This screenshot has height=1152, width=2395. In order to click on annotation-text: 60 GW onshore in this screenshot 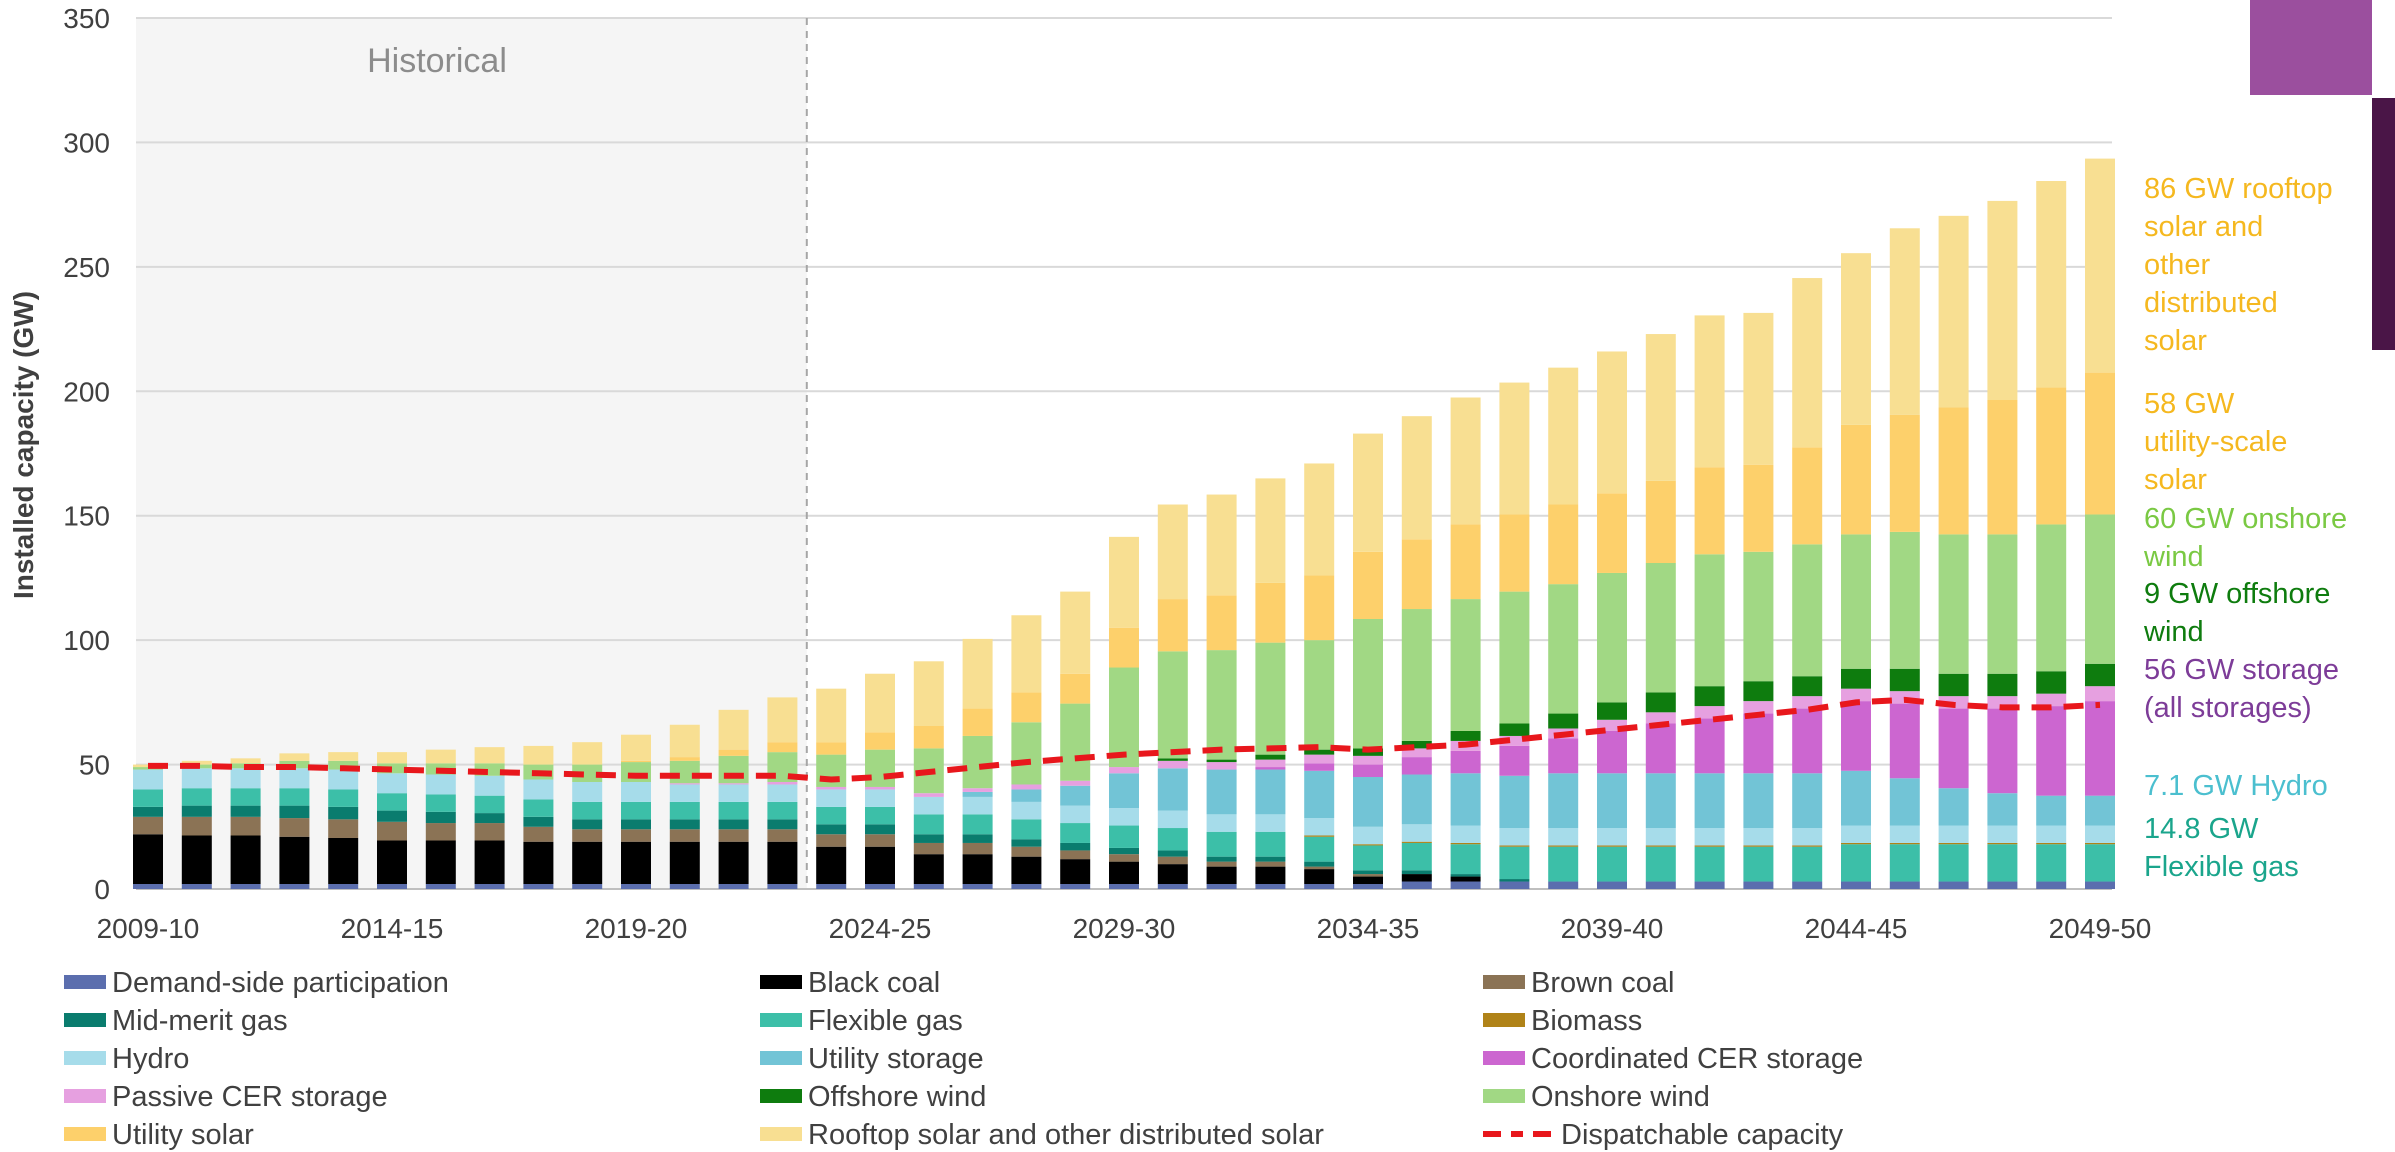, I will do `click(2245, 519)`.